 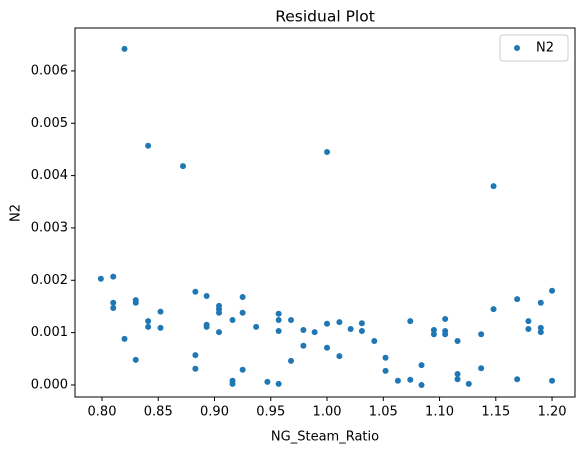 What do you see at coordinates (327, 412) in the screenshot?
I see `x-tick-label: 1.00` at bounding box center [327, 412].